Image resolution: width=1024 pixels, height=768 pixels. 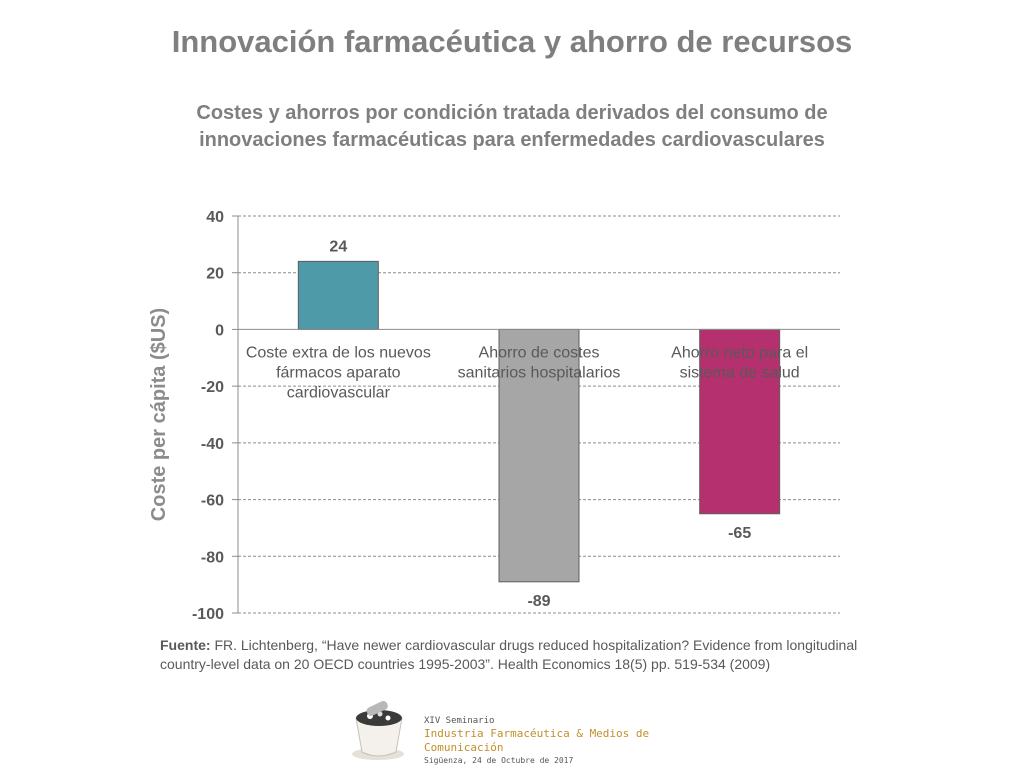 I want to click on mortar-pills-icon, so click(x=378, y=730).